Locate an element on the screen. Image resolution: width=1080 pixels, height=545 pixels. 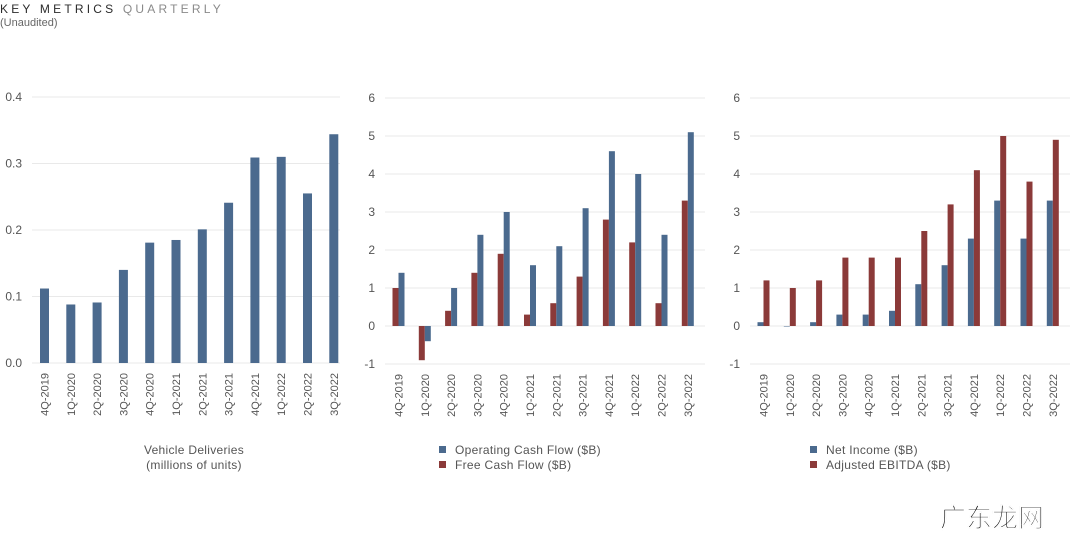
y-tick-label: 0.4 is located at coordinates (13, 97).